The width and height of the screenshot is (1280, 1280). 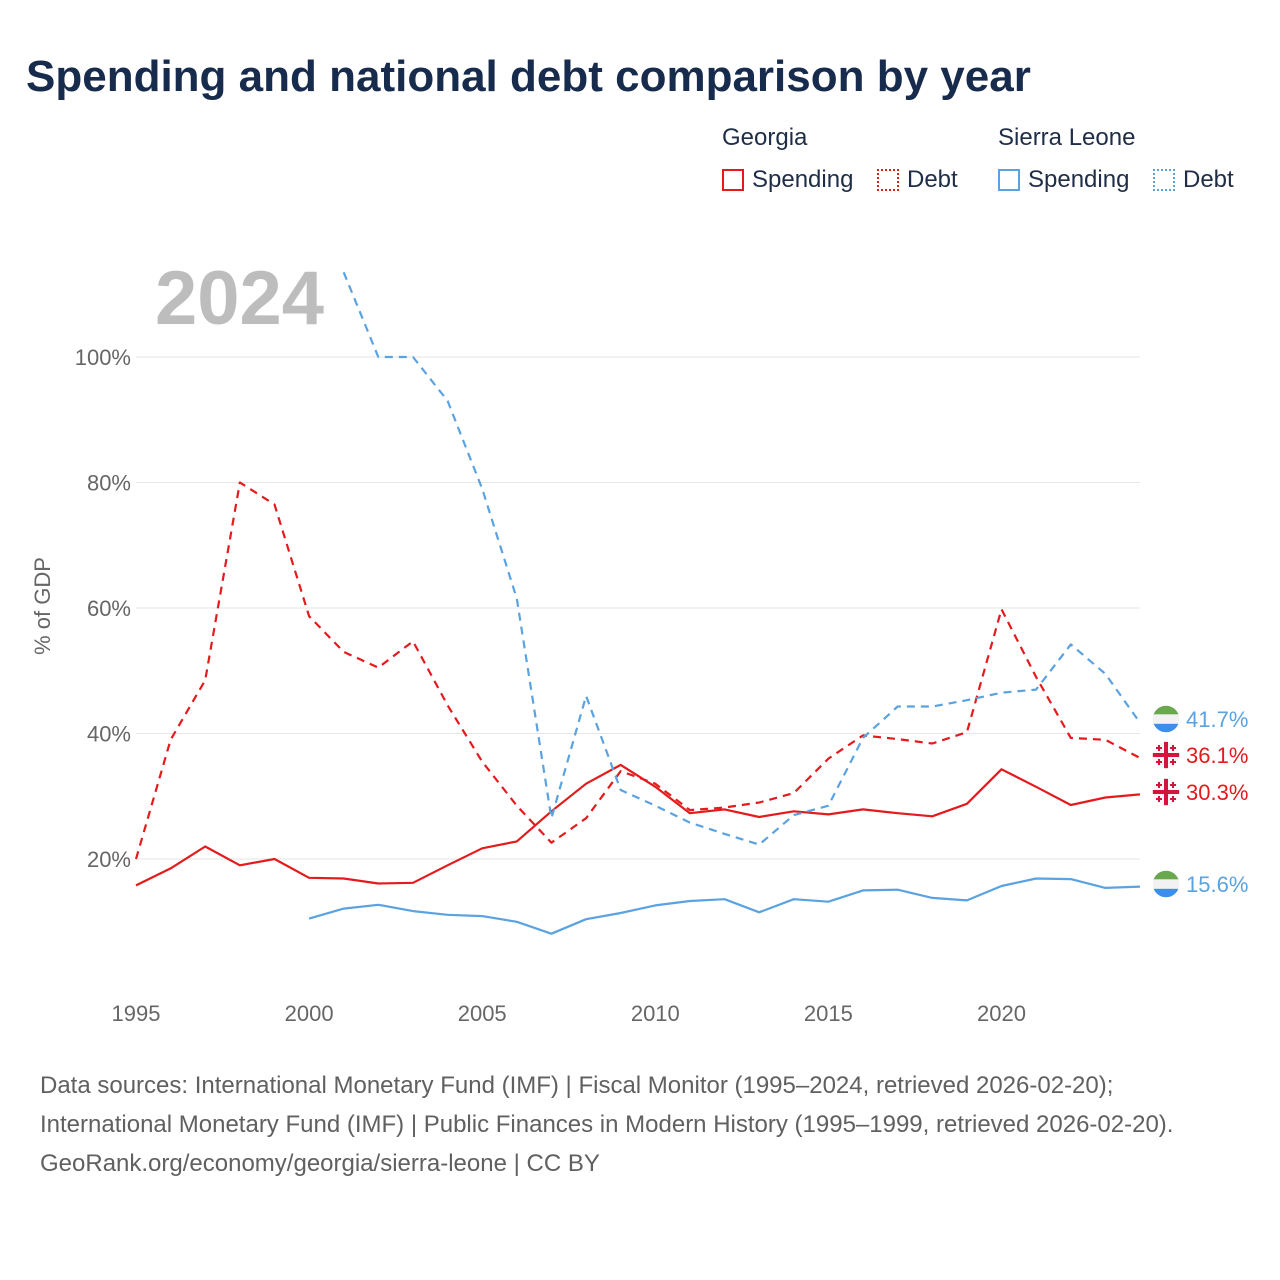 What do you see at coordinates (655, 1013) in the screenshot?
I see `x-tick-label: 2010` at bounding box center [655, 1013].